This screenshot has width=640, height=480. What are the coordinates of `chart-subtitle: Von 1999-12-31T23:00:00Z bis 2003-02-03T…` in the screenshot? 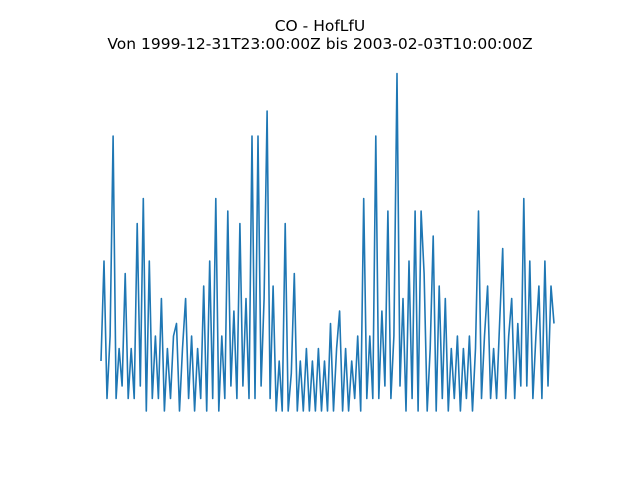 It's located at (320, 44).